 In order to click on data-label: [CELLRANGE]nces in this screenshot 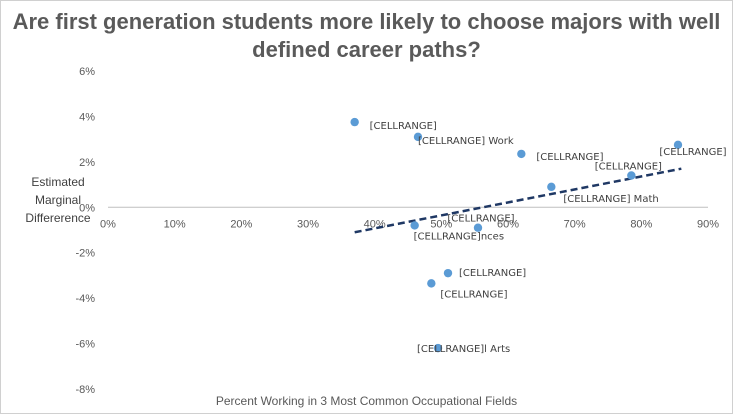, I will do `click(459, 236)`.